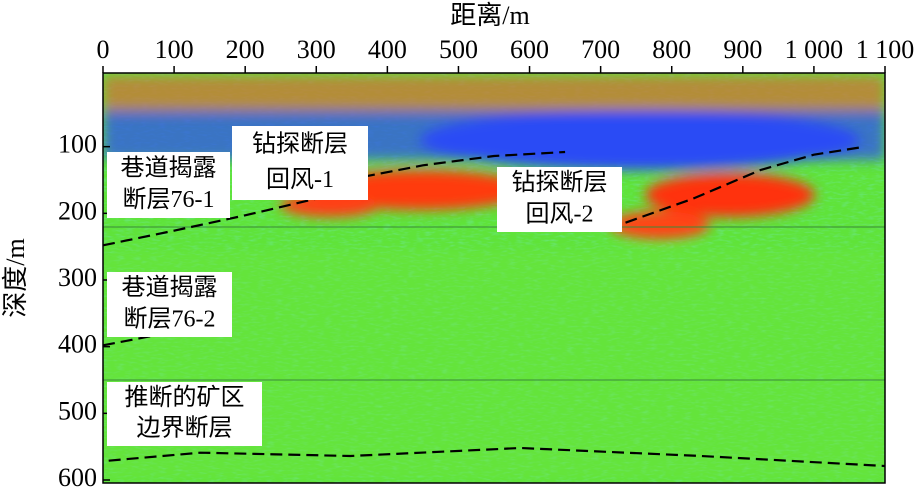 This screenshot has height=503, width=924. I want to click on y-tick-label: 200, so click(77, 210).